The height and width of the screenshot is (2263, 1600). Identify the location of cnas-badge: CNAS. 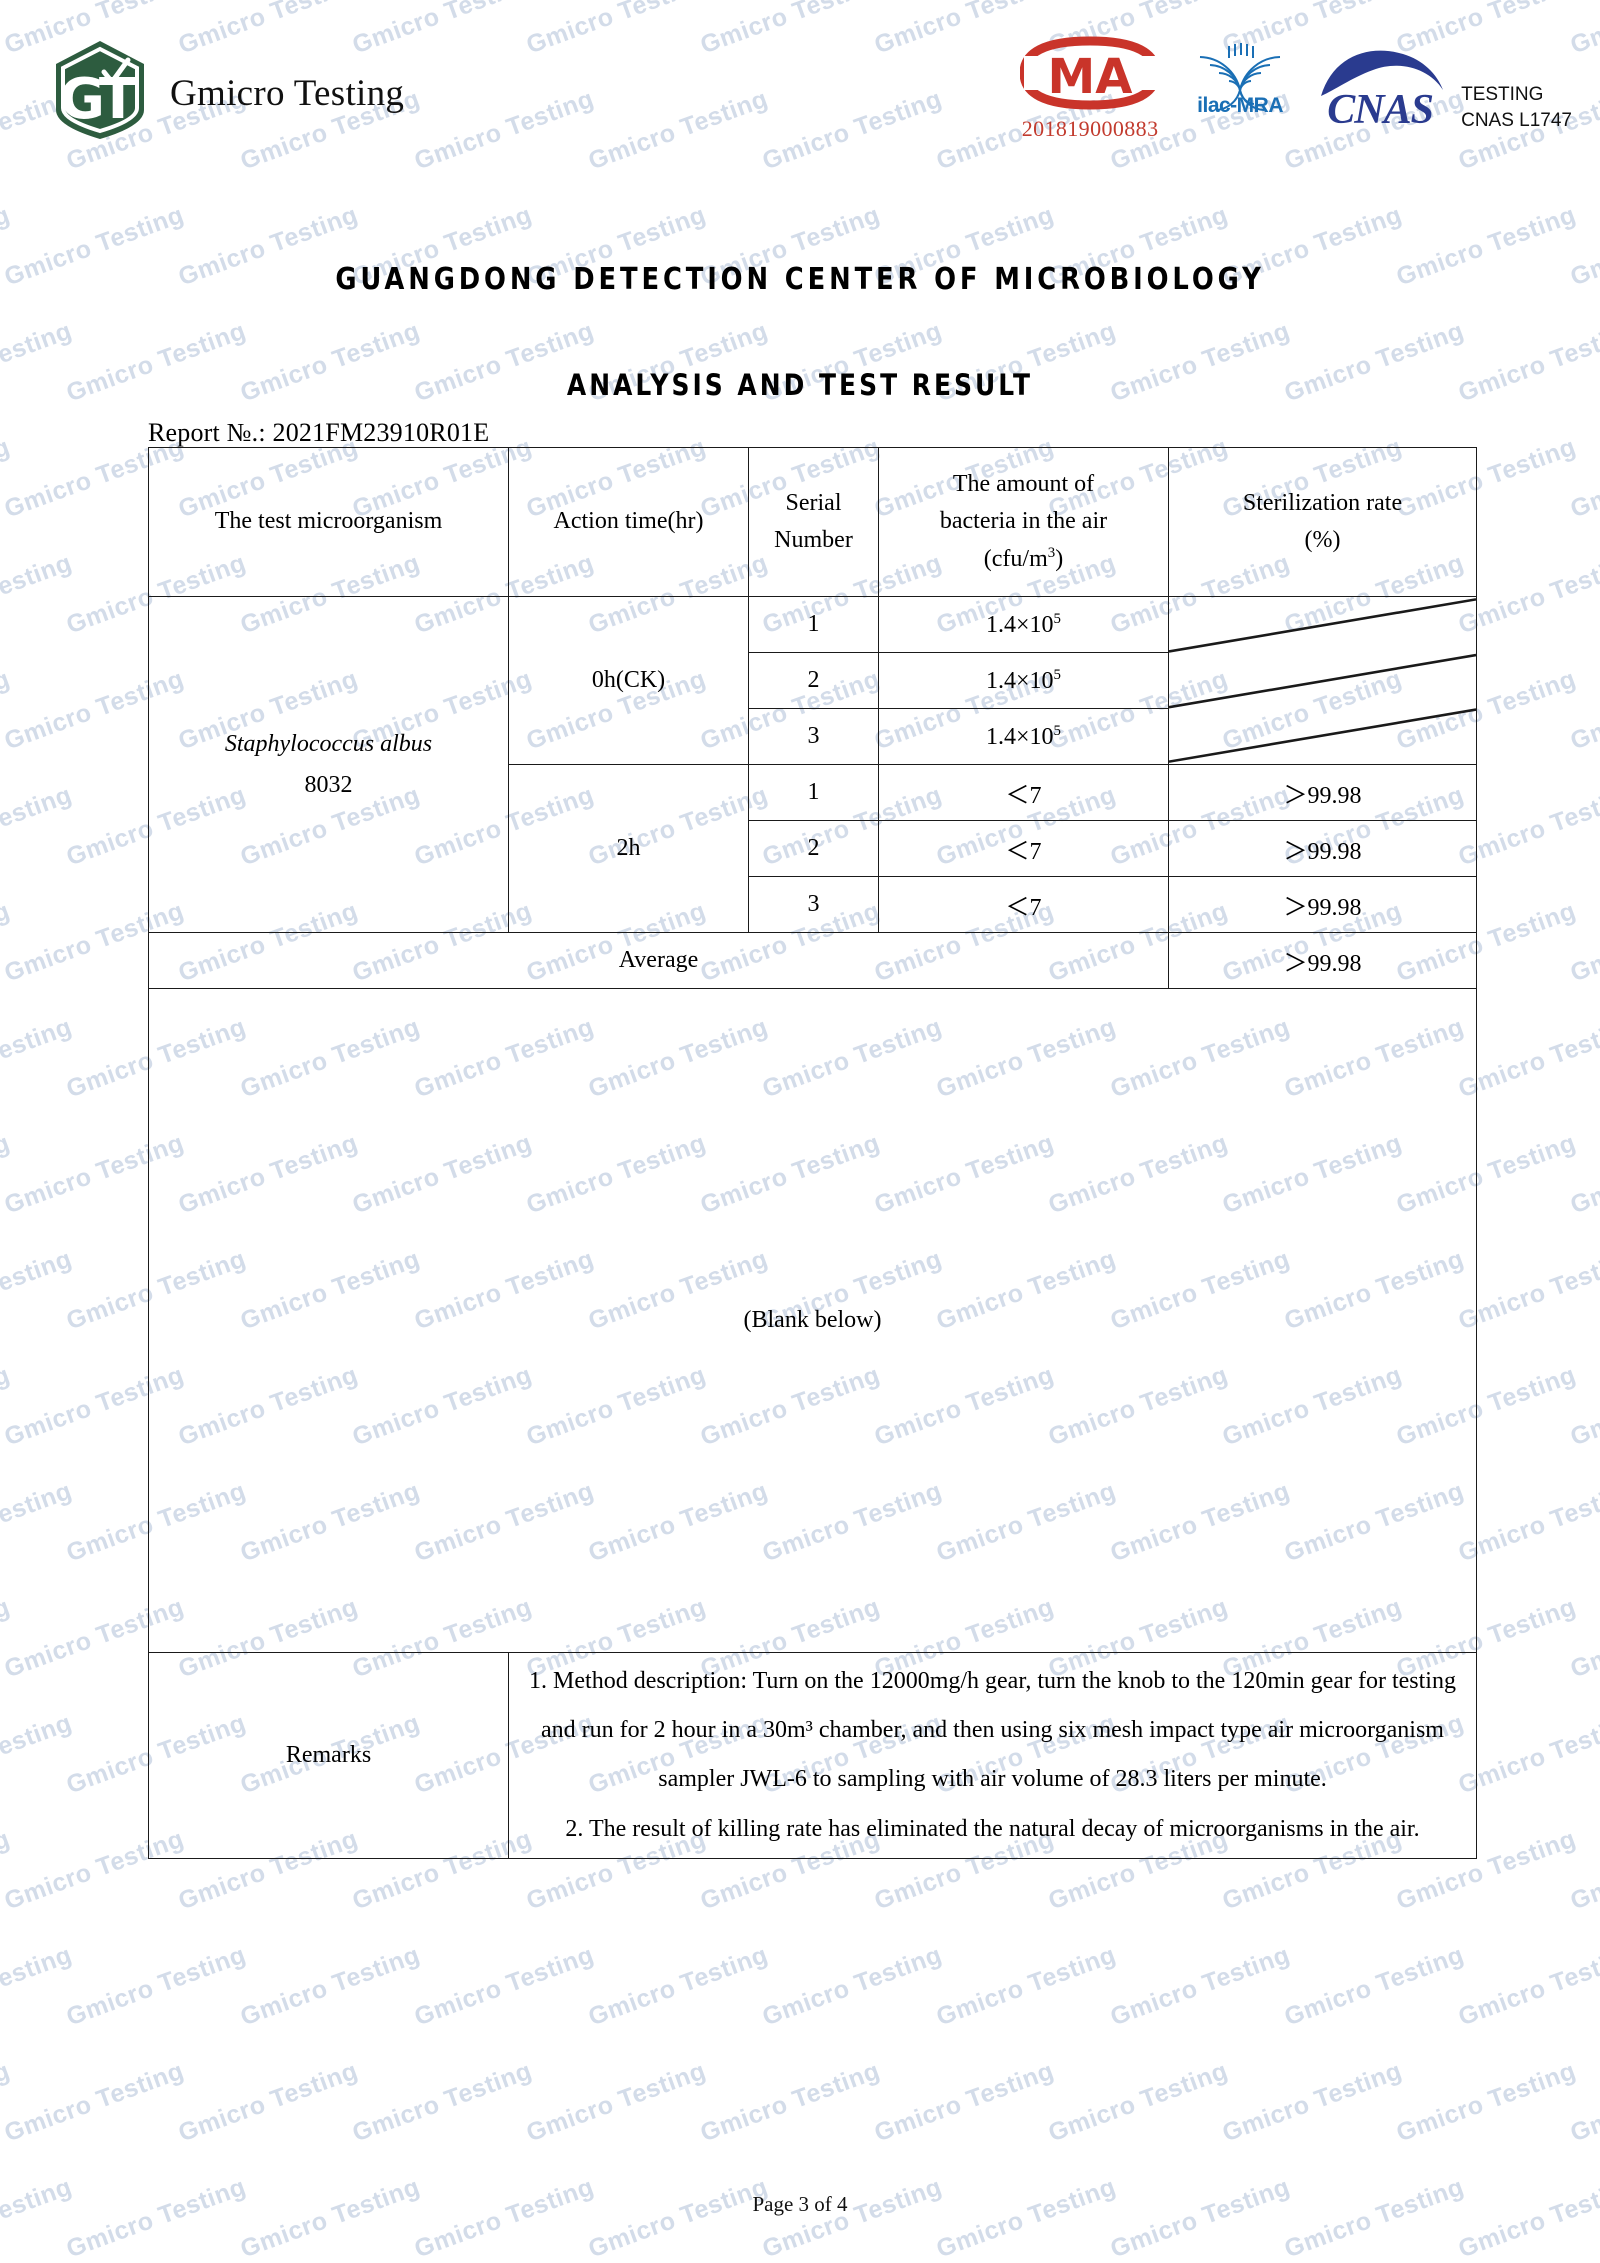
(1380, 90).